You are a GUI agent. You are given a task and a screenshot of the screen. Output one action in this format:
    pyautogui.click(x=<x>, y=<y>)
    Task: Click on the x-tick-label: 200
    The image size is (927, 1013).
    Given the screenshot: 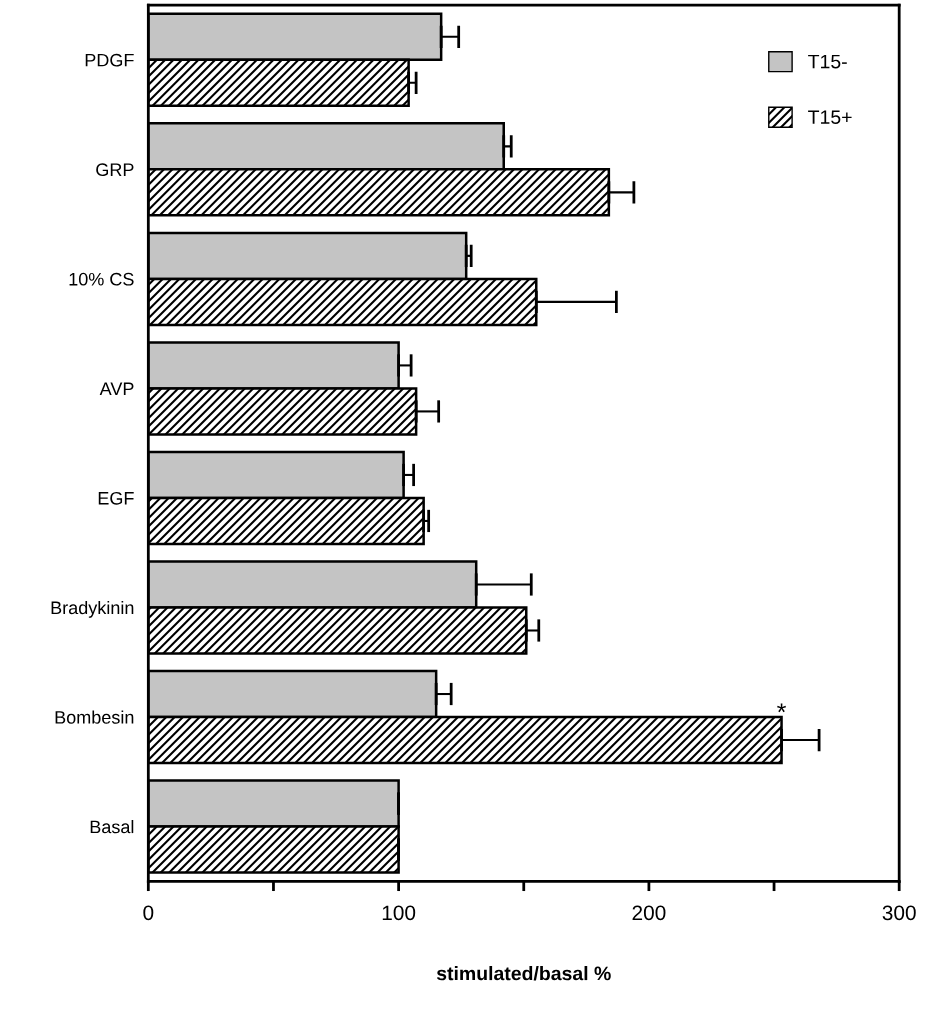 What is the action you would take?
    pyautogui.click(x=649, y=913)
    